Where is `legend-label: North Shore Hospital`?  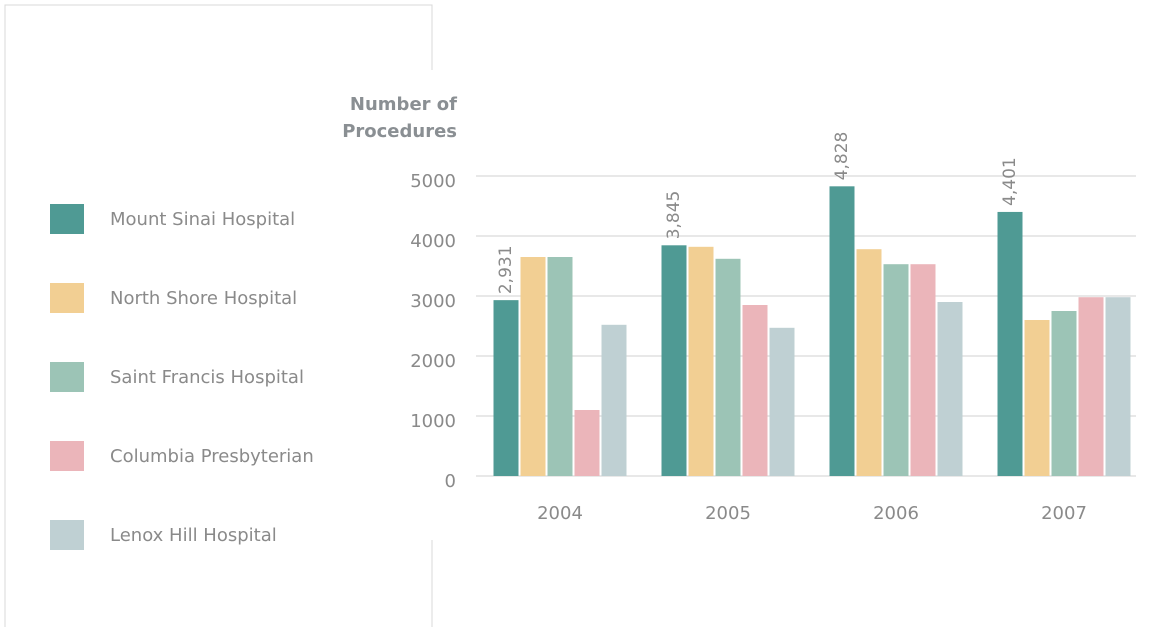
legend-label: North Shore Hospital is located at coordinates (203, 298).